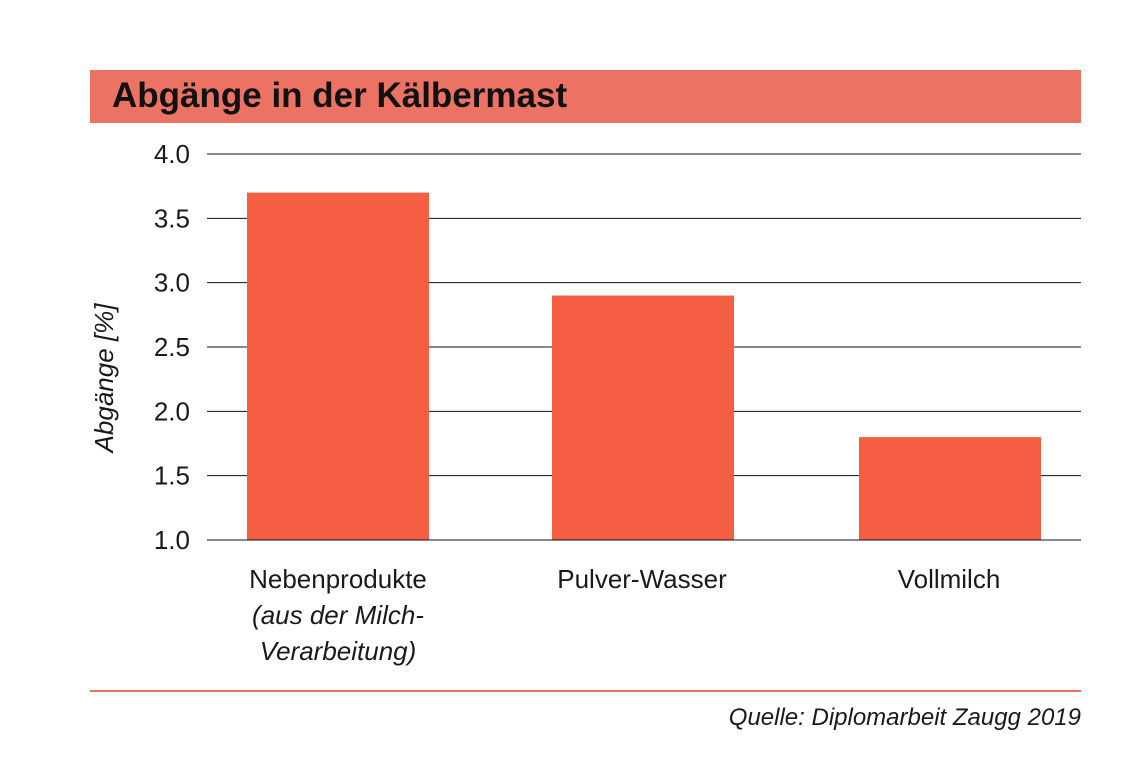 The height and width of the screenshot is (775, 1127). What do you see at coordinates (585, 691) in the screenshot?
I see `source-divider` at bounding box center [585, 691].